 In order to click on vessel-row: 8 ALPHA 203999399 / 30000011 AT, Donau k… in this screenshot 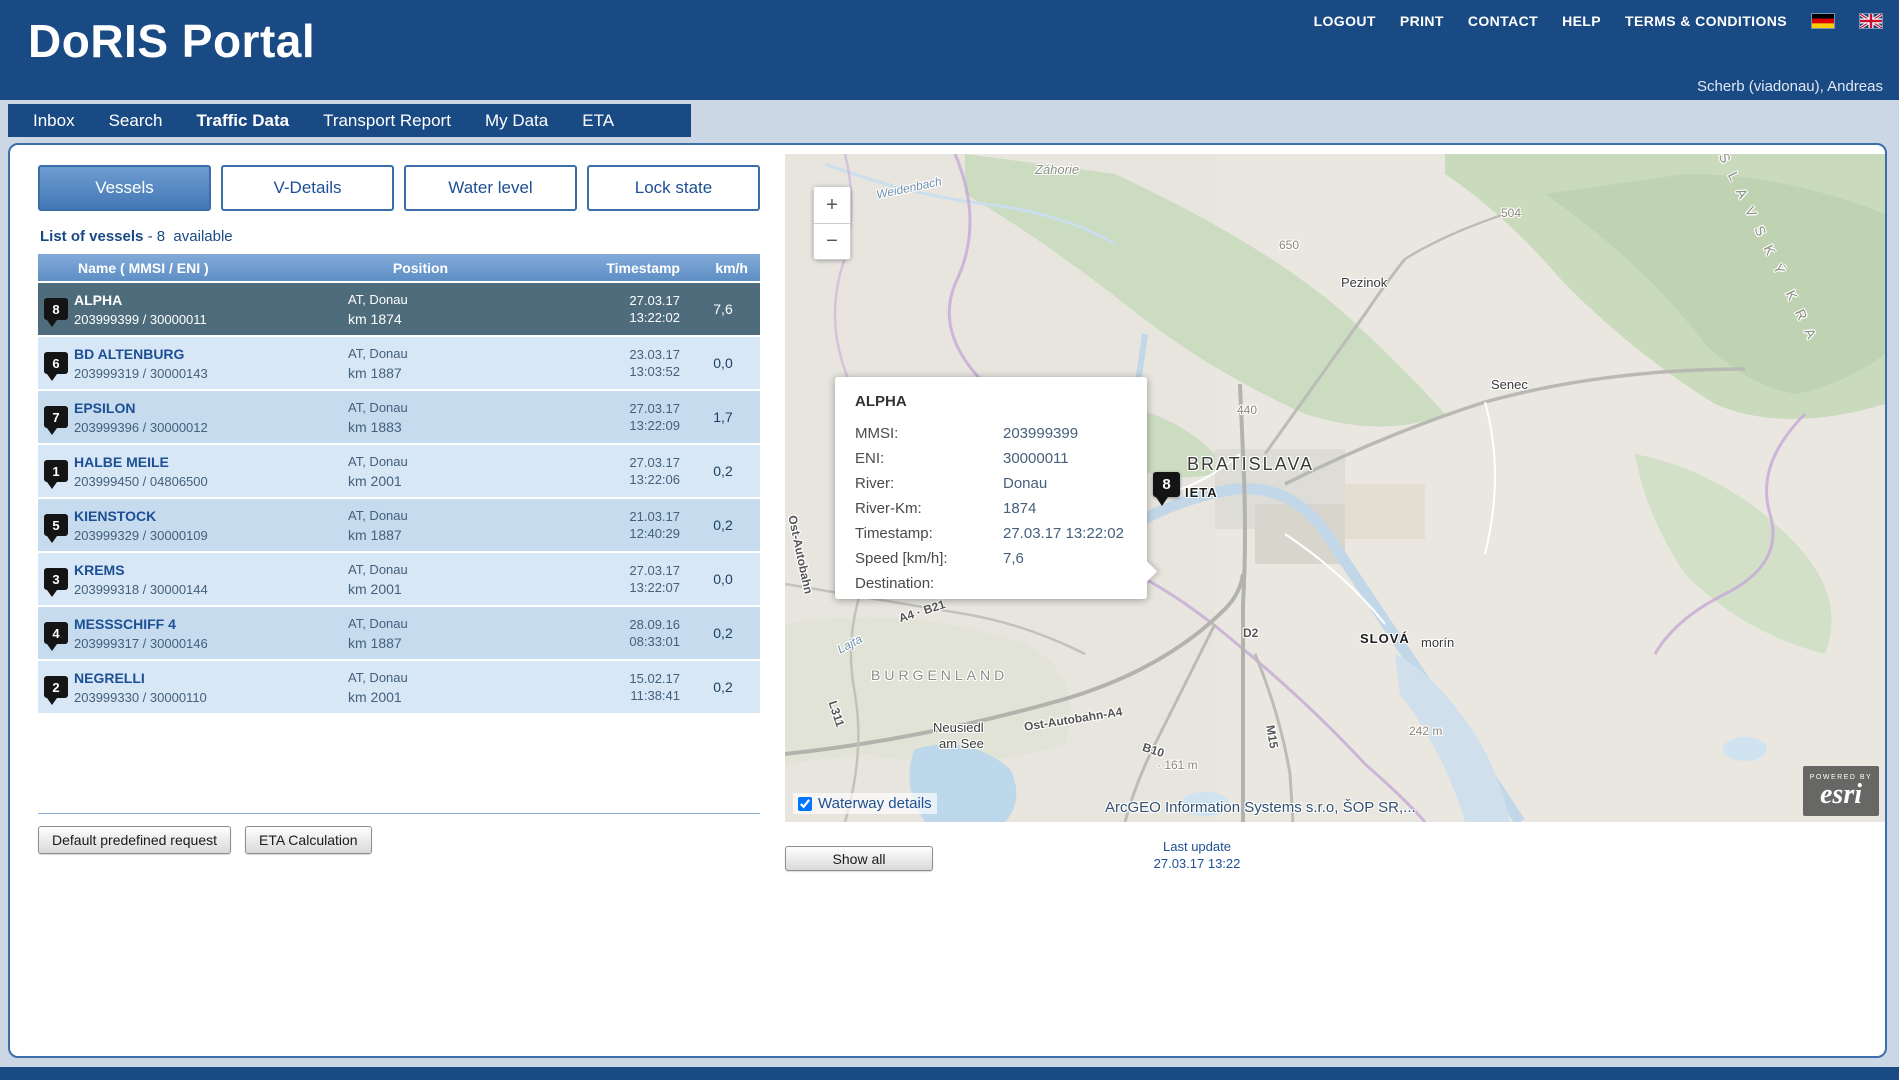, I will do `click(399, 309)`.